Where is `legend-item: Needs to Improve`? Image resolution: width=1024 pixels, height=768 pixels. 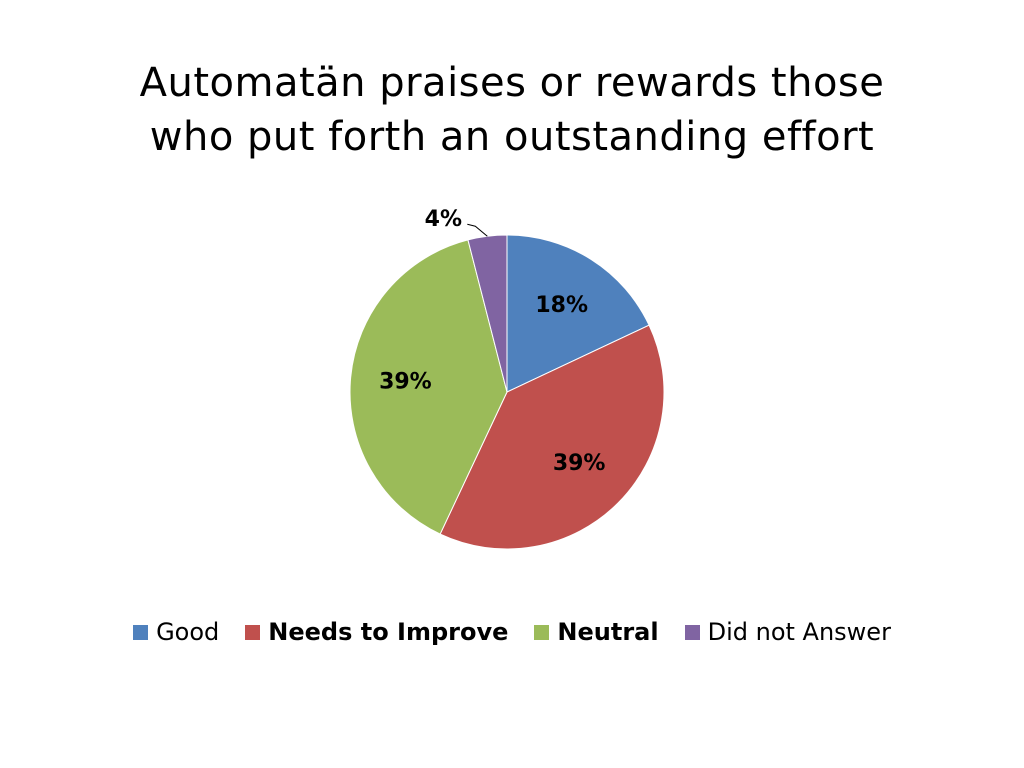
legend-item: Needs to Improve is located at coordinates (376, 632).